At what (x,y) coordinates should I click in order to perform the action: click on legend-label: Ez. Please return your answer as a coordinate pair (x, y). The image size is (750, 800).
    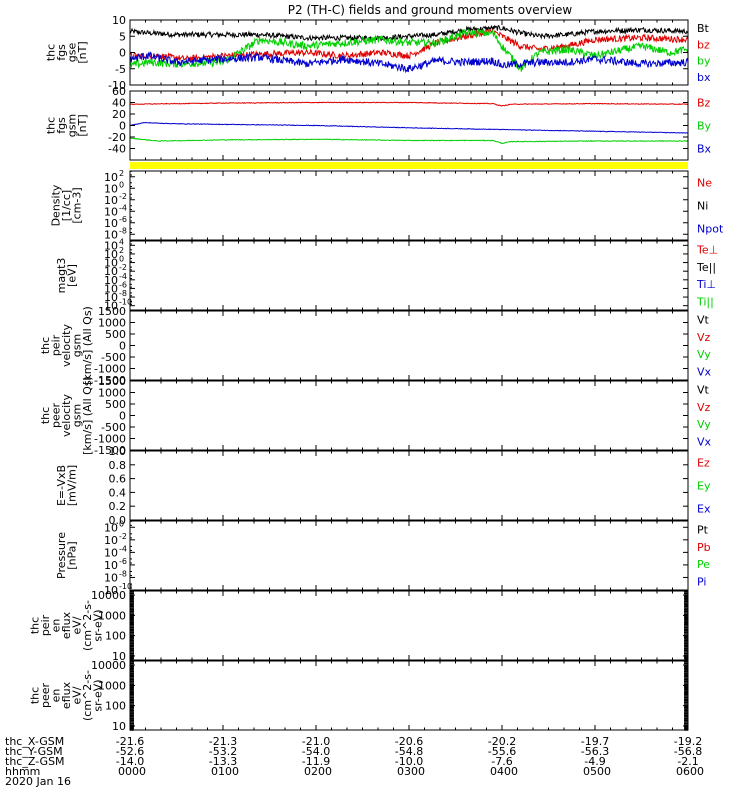
    Looking at the image, I should click on (703, 463).